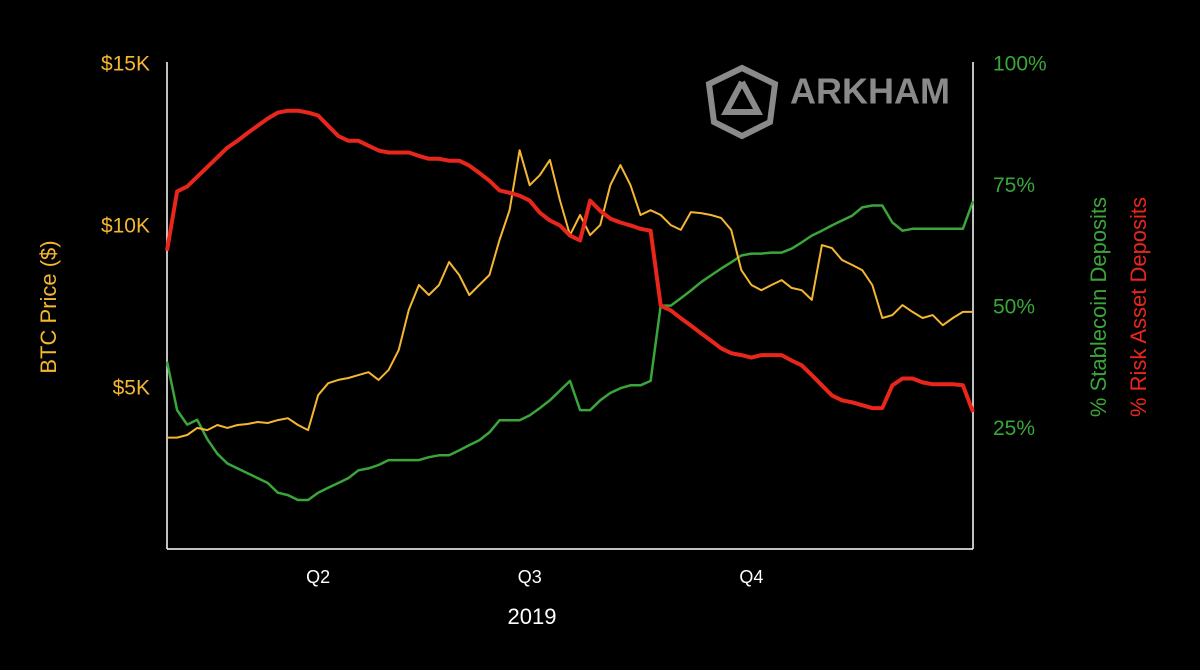 This screenshot has width=1200, height=670. I want to click on y-tick-label: $10K, so click(125, 226).